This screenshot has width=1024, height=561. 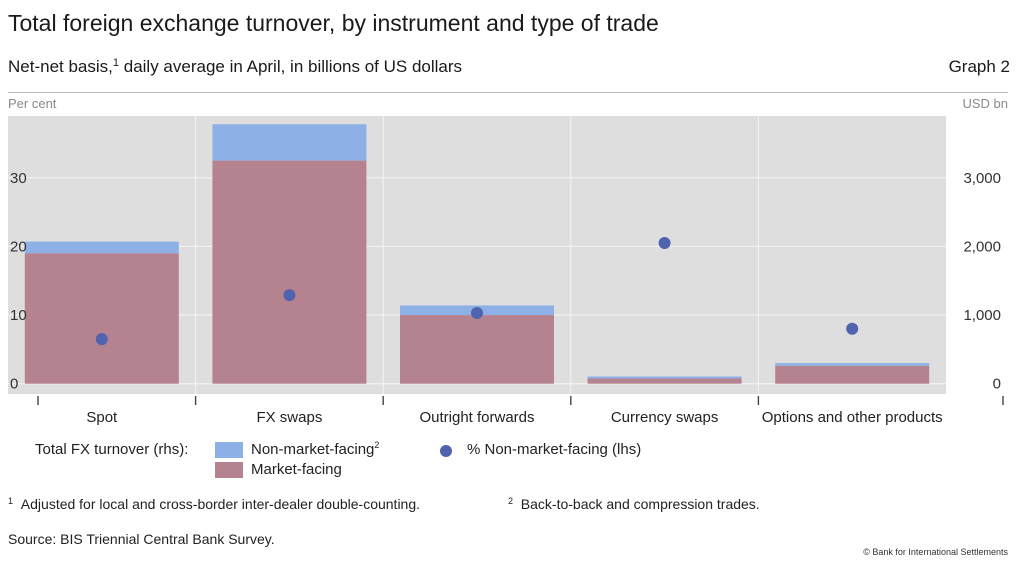 What do you see at coordinates (296, 469) in the screenshot?
I see `legend-market-label: Market-facing` at bounding box center [296, 469].